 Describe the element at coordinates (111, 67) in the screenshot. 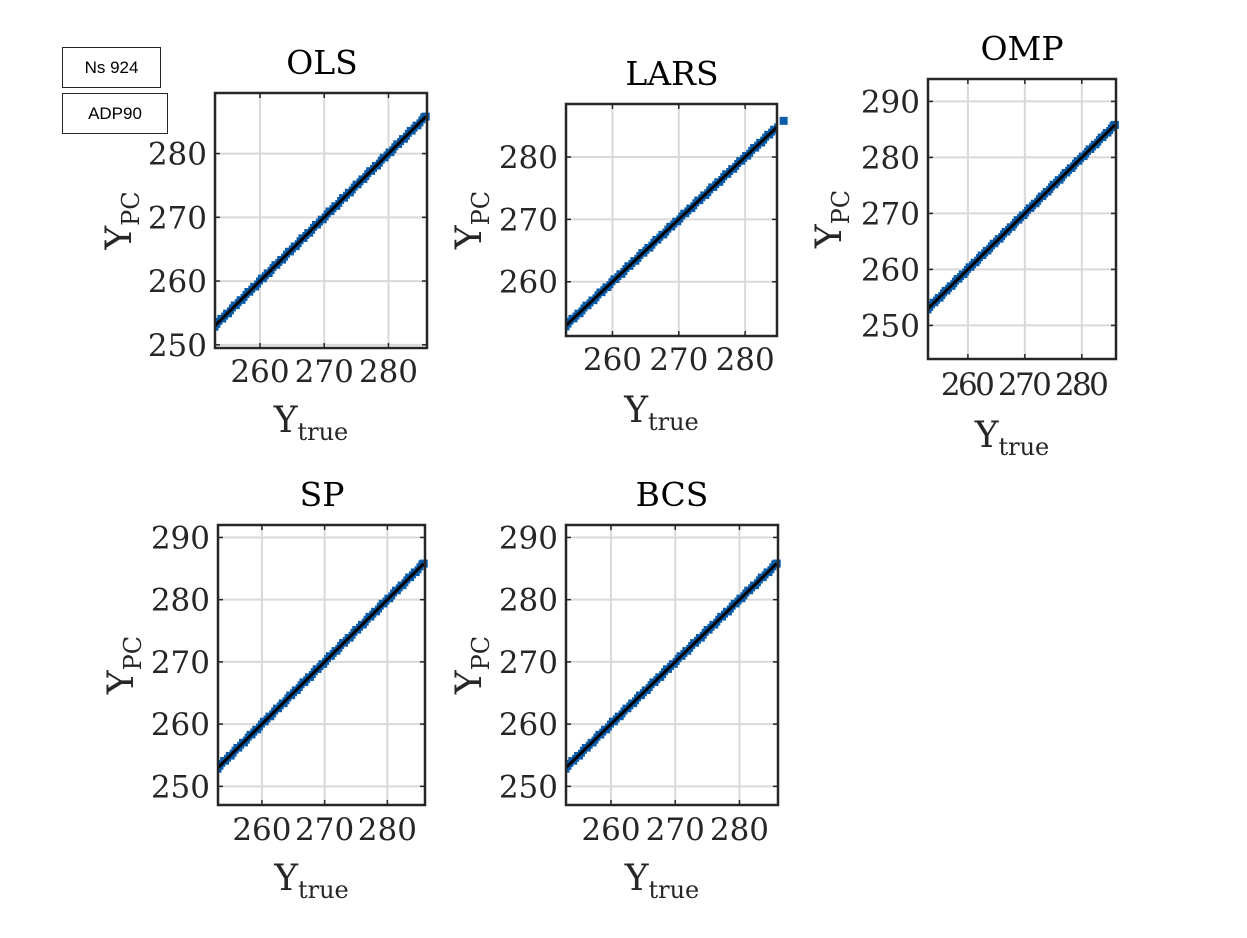

I see `annotation-ns-box: Ns 924` at that location.